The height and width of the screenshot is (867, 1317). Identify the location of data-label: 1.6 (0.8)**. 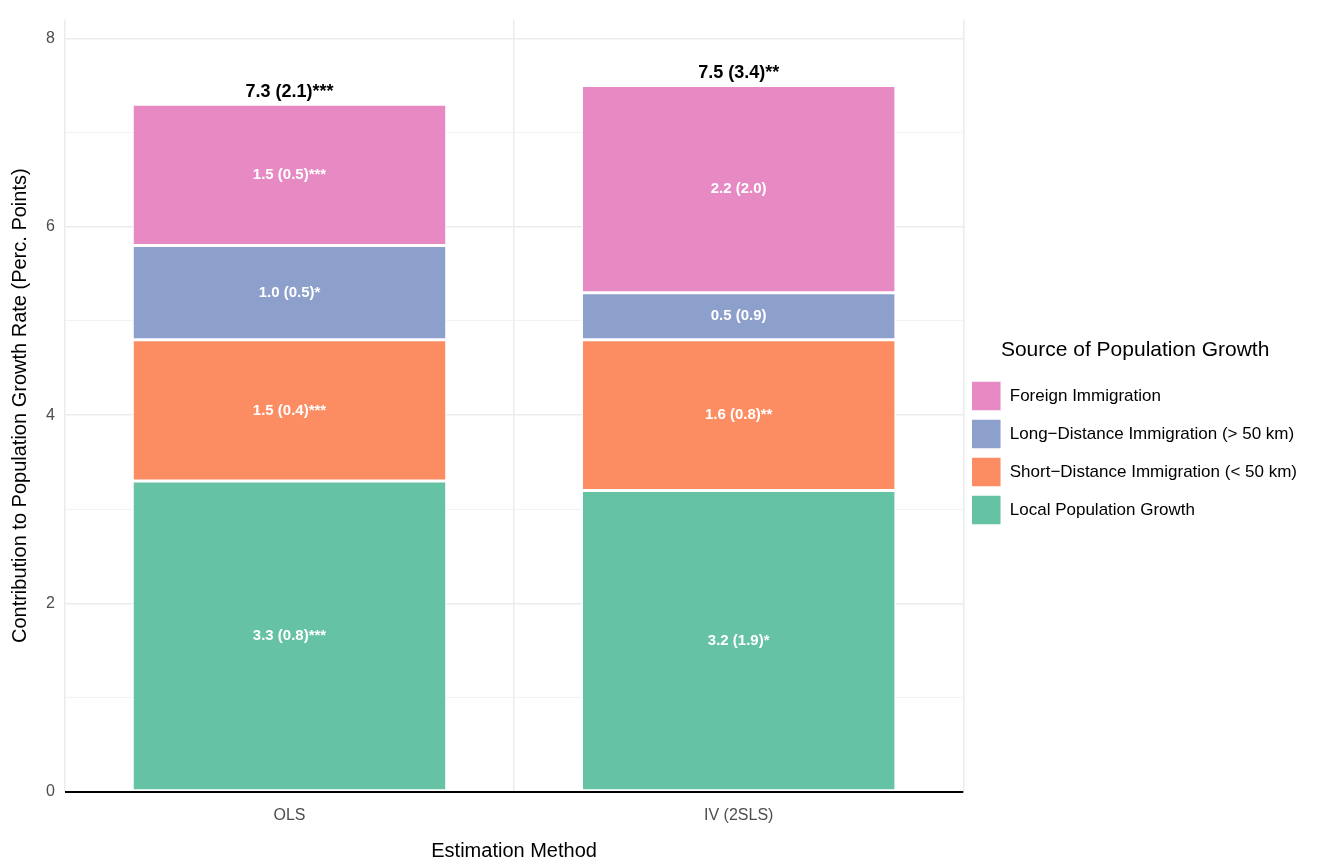
(738, 414).